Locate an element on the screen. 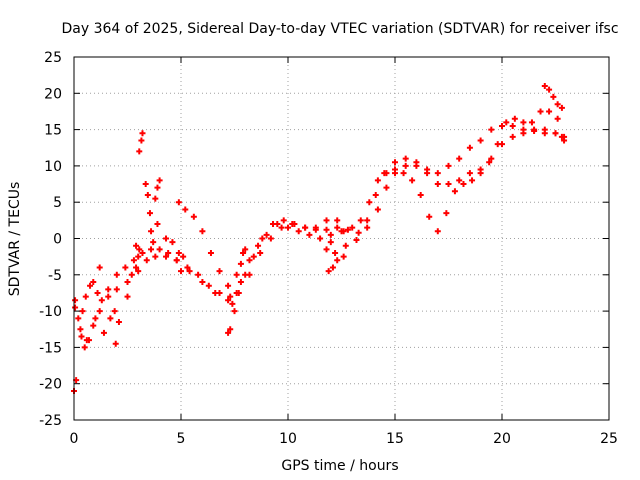  x-axis-label: GPS time / hours is located at coordinates (339, 466).